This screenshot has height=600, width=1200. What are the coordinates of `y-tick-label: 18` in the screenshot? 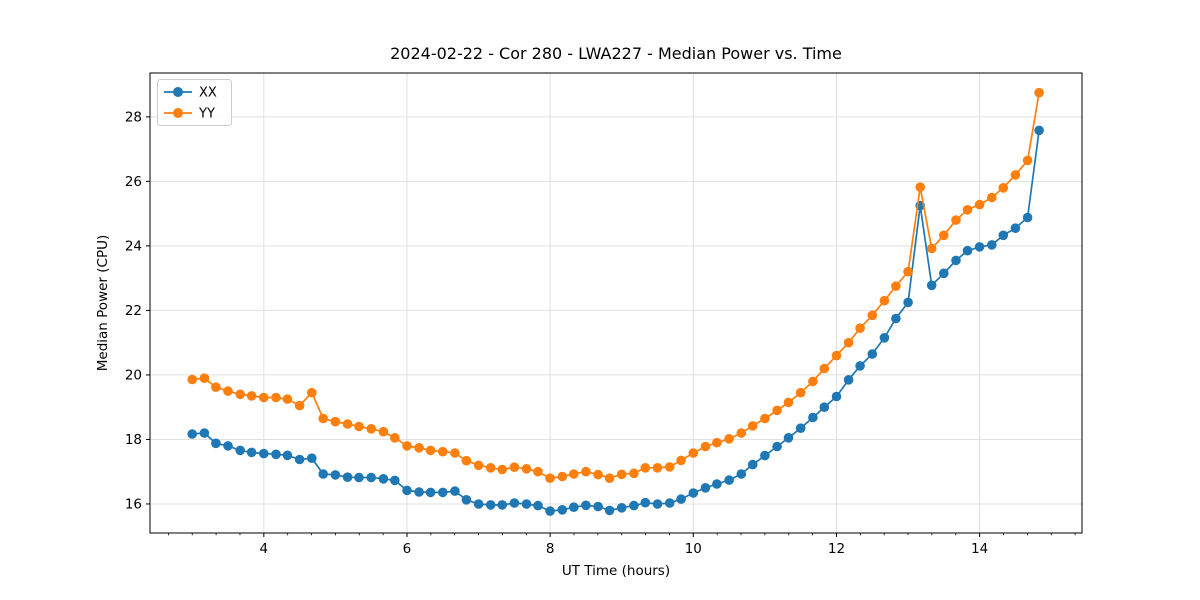 It's located at (133, 440).